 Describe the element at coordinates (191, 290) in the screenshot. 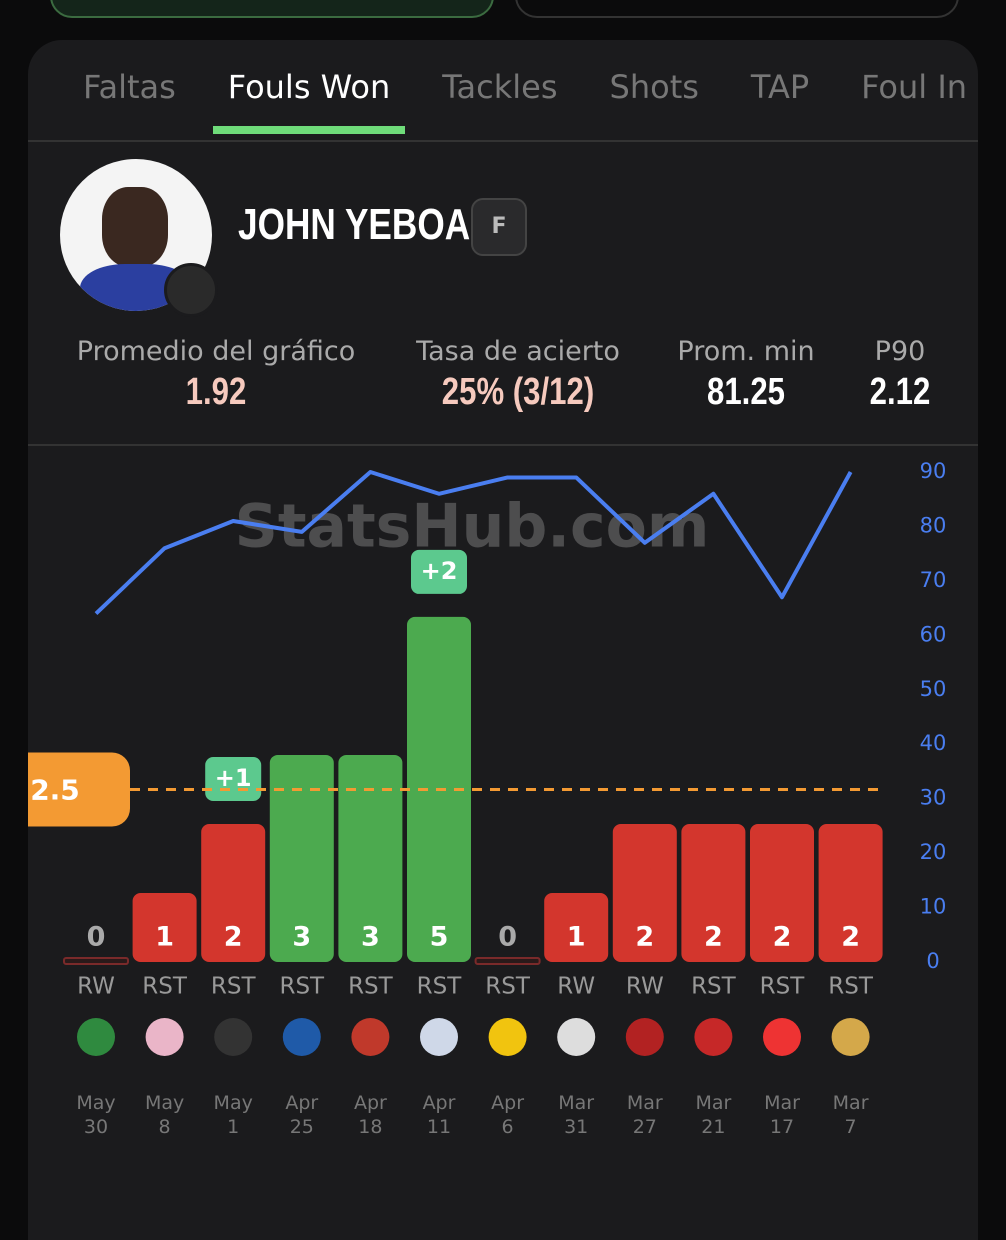

I see `club-badge` at that location.